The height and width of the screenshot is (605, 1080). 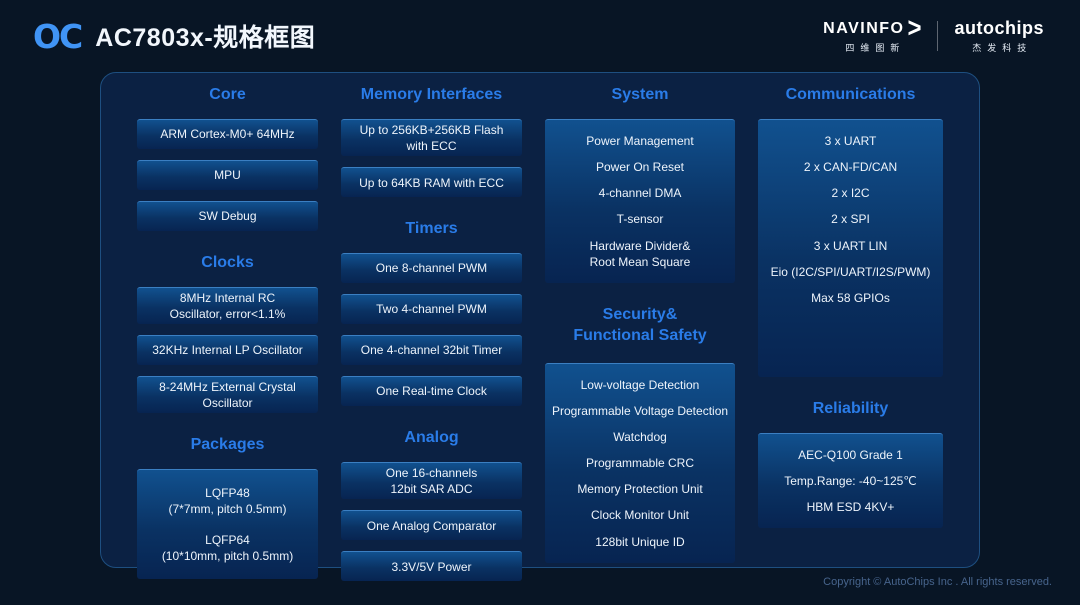 I want to click on spec-item: Programmable CRC, so click(x=640, y=463).